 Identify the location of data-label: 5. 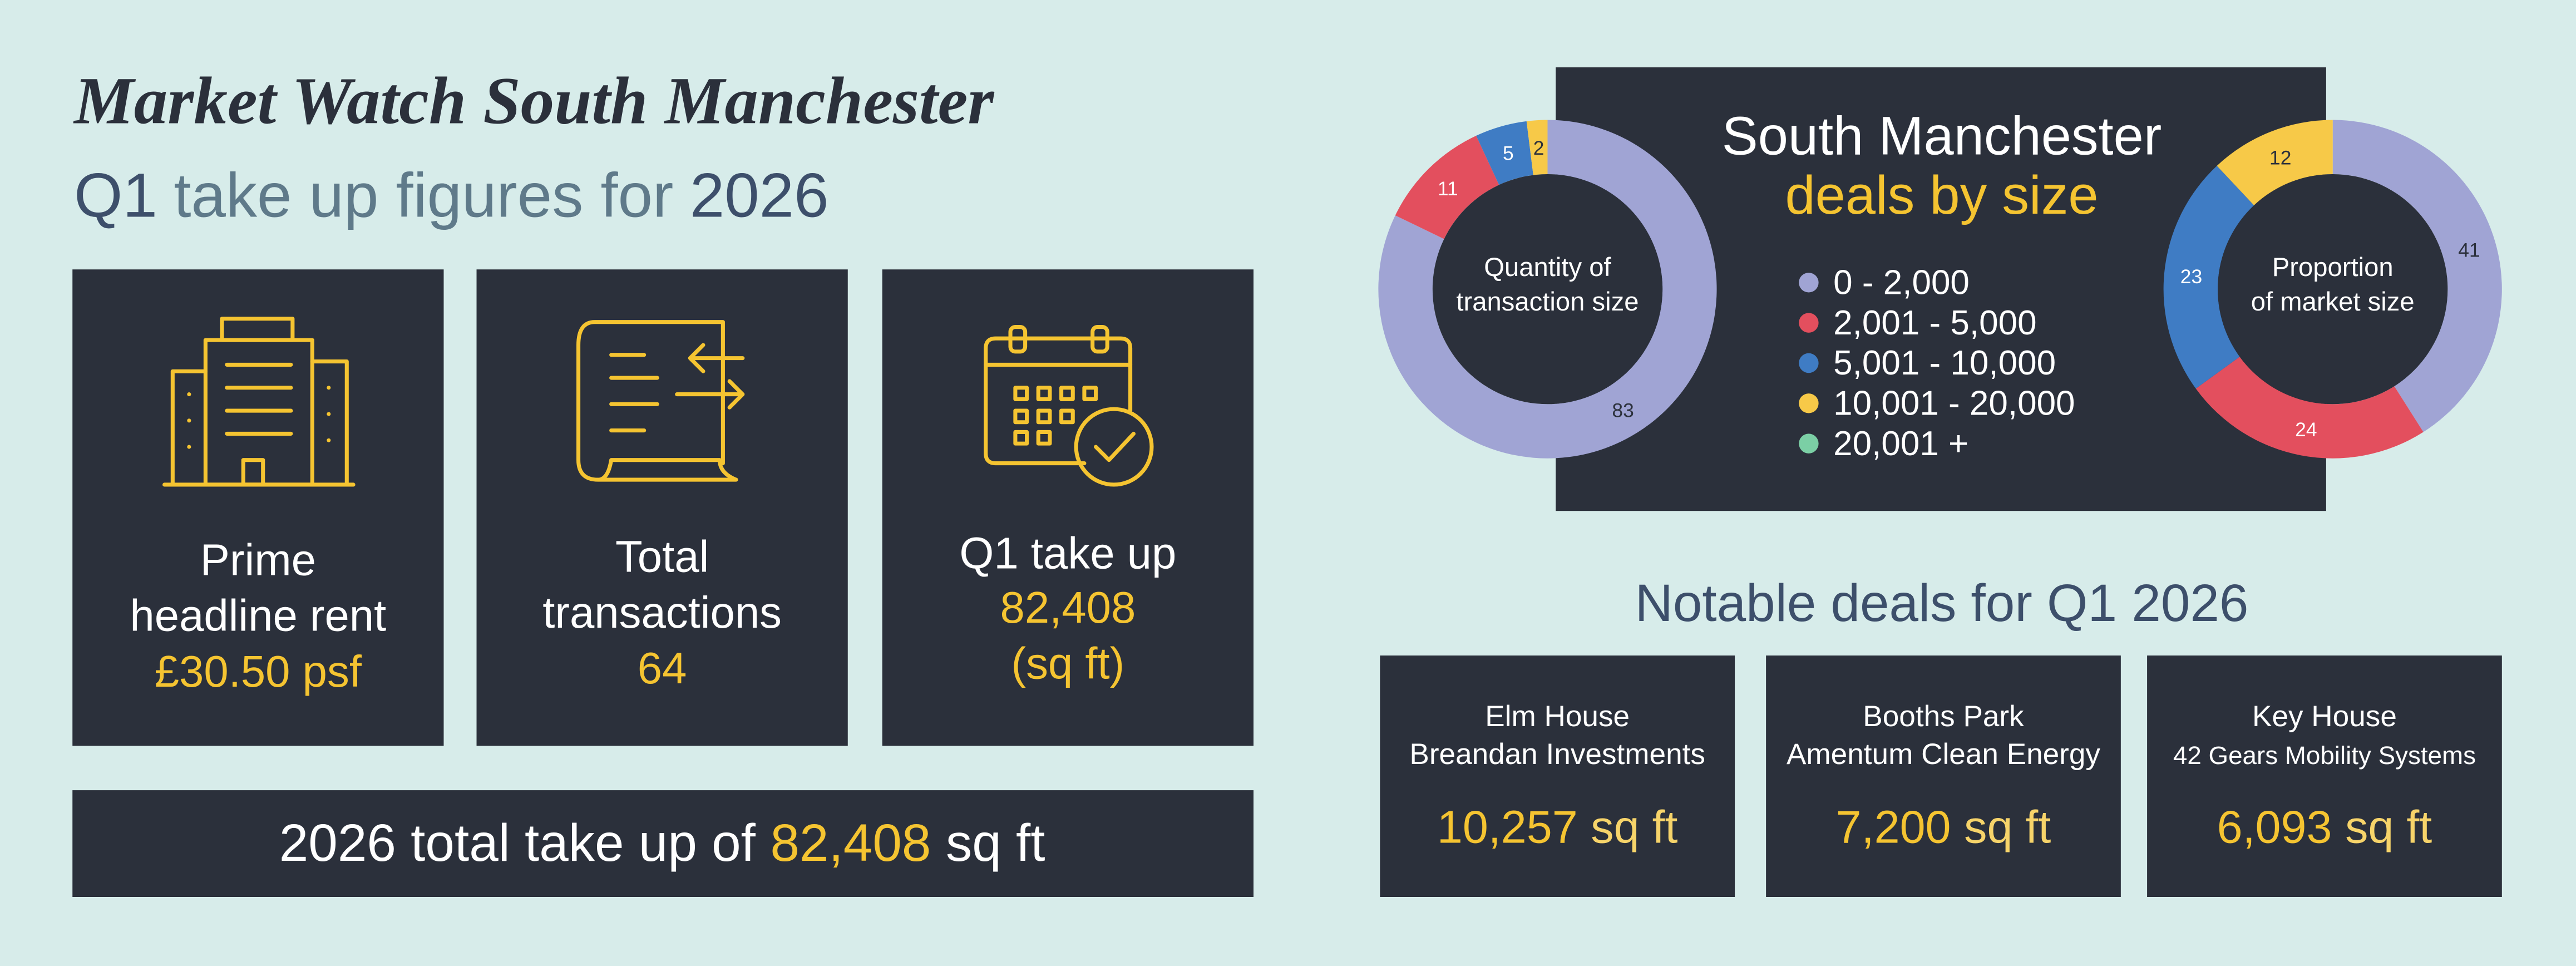
(1508, 153).